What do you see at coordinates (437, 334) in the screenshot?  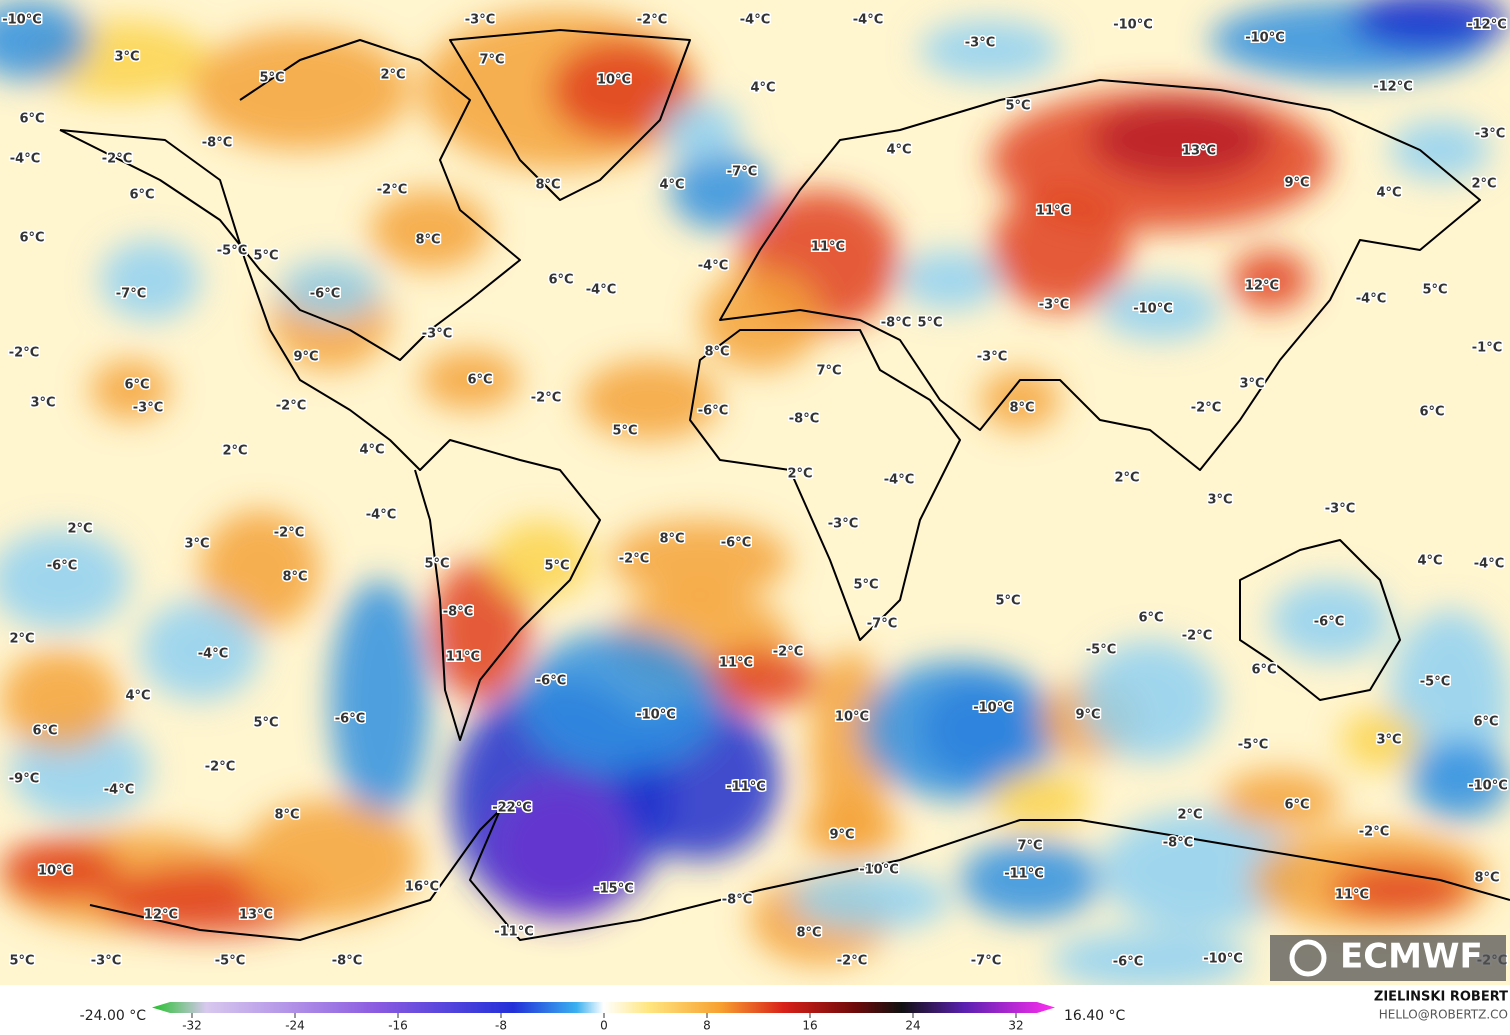 I see `temperature-label: -3°C` at bounding box center [437, 334].